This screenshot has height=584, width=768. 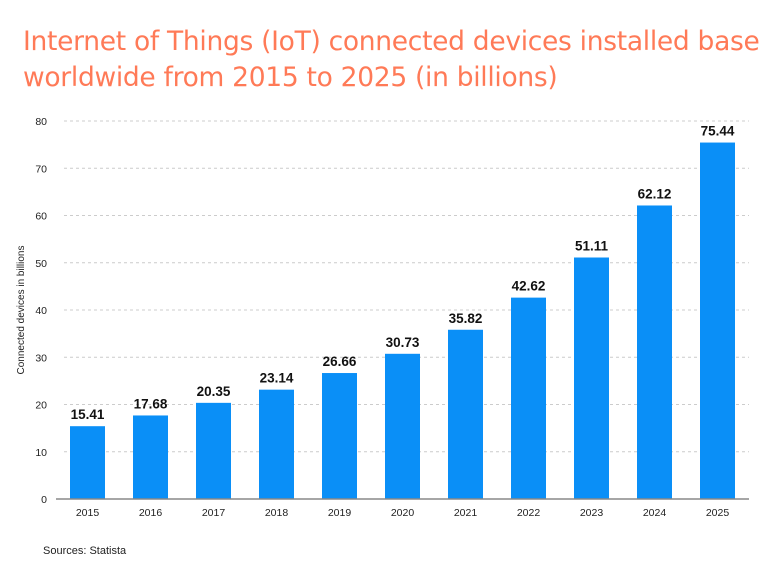 I want to click on y-tick-label: 50, so click(x=41, y=264).